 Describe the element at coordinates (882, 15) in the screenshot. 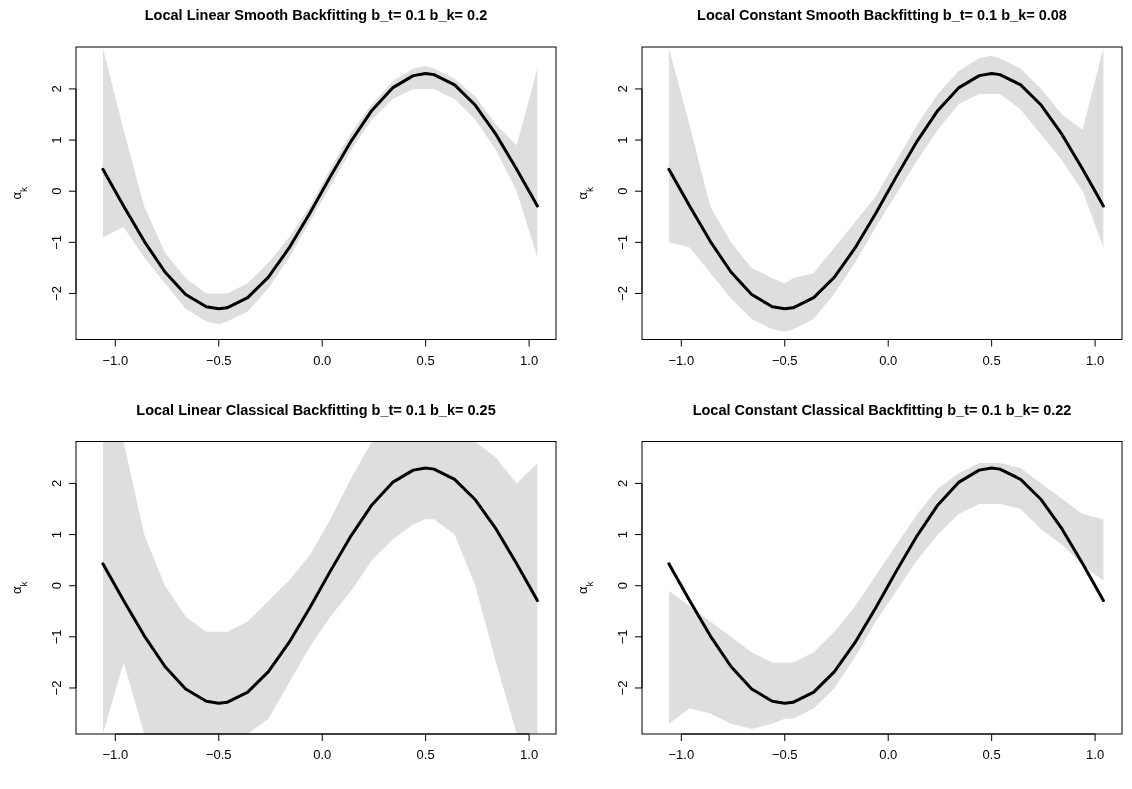

I see `chart-title: Local Constant Smooth Backfitting b_t= 0.1 b_k= 0.08` at that location.